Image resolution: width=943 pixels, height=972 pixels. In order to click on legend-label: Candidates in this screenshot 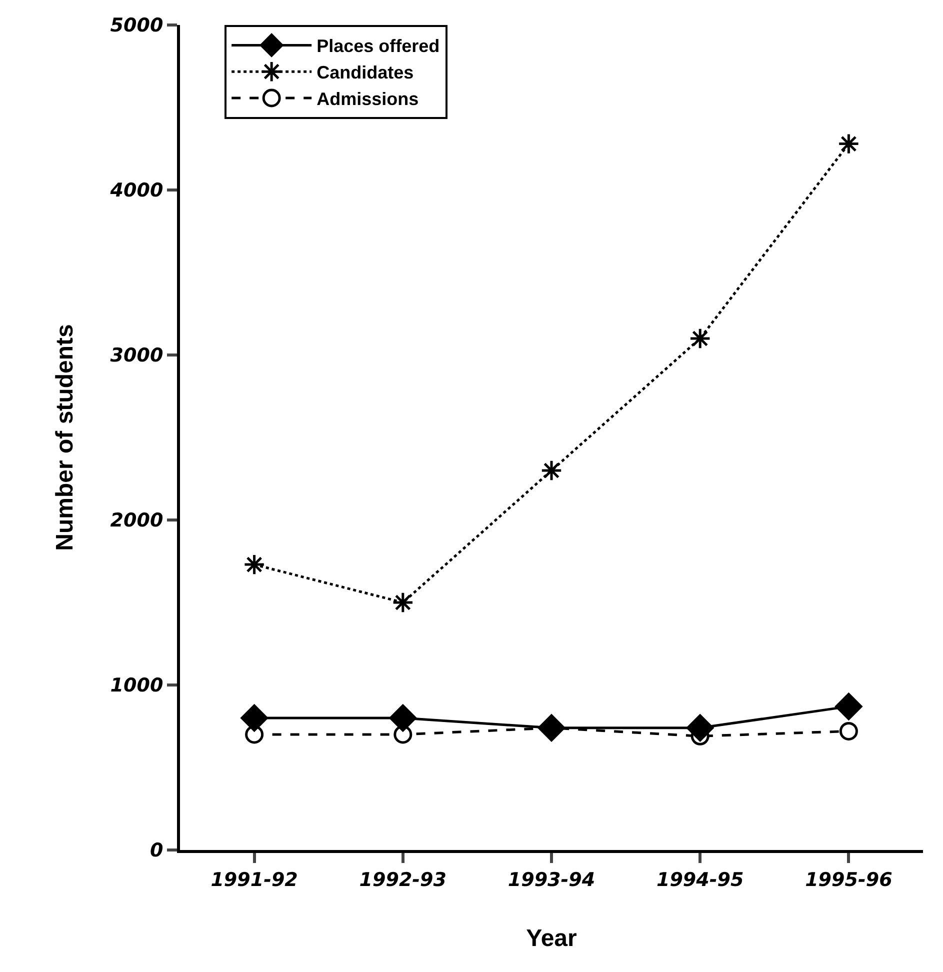, I will do `click(365, 72)`.